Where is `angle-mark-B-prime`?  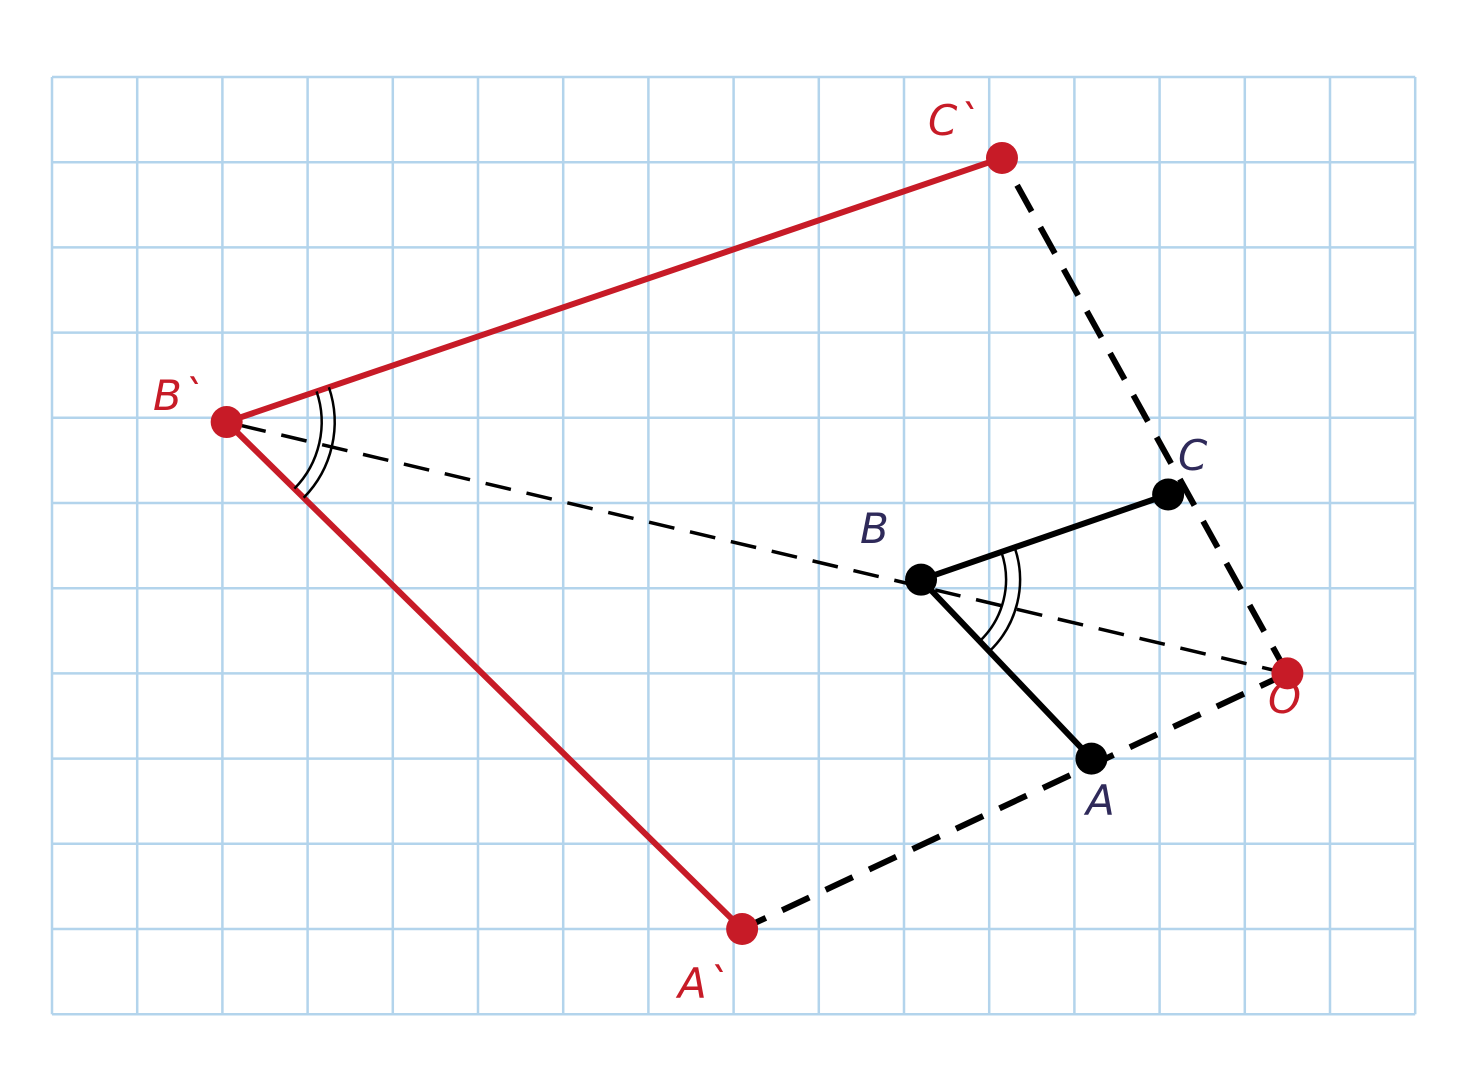 angle-mark-B-prime is located at coordinates (314, 442).